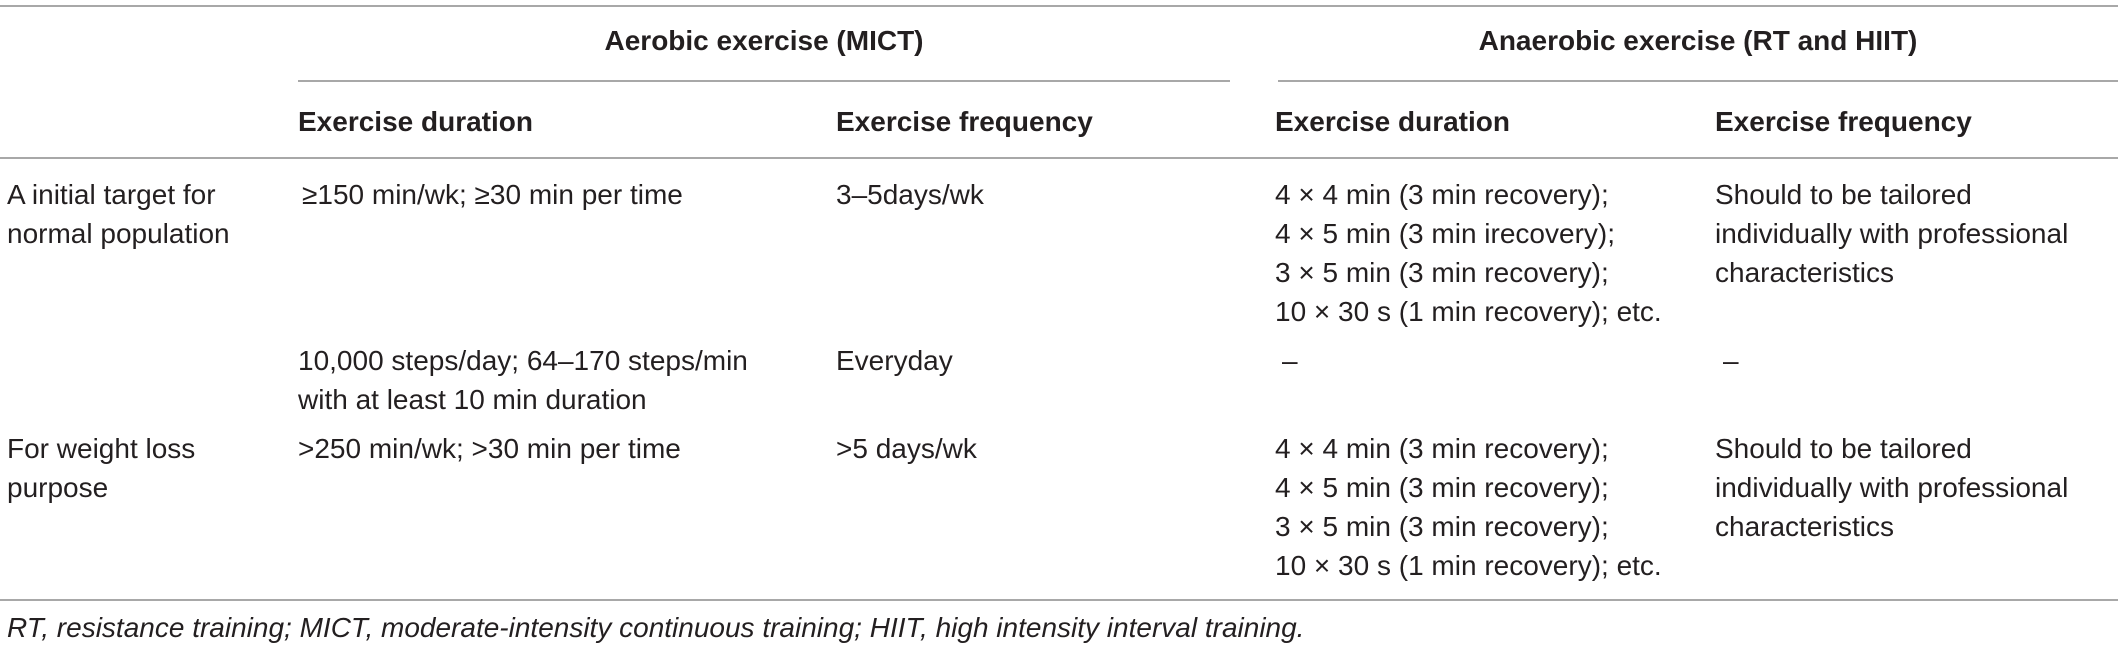  What do you see at coordinates (1059, 600) in the screenshot?
I see `bottom-rule` at bounding box center [1059, 600].